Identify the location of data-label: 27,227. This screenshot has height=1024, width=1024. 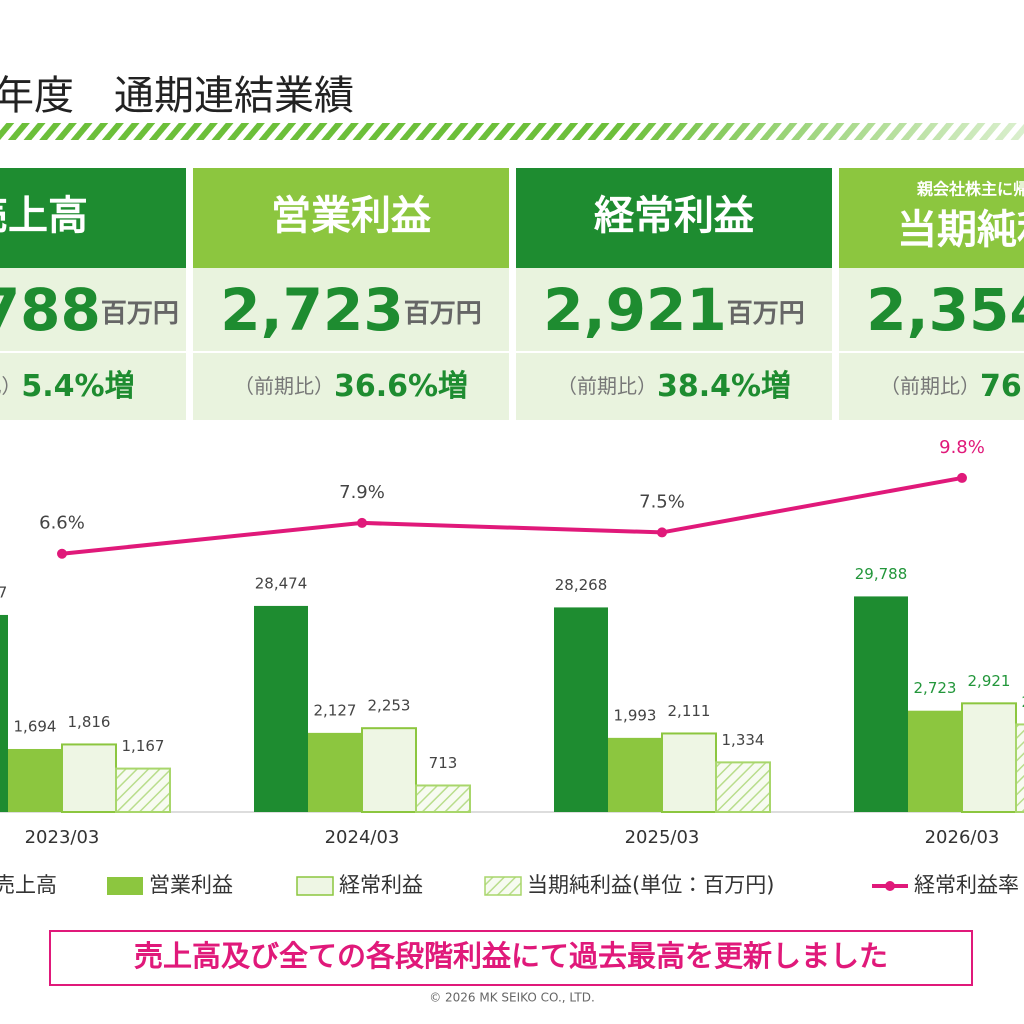
(3, 592).